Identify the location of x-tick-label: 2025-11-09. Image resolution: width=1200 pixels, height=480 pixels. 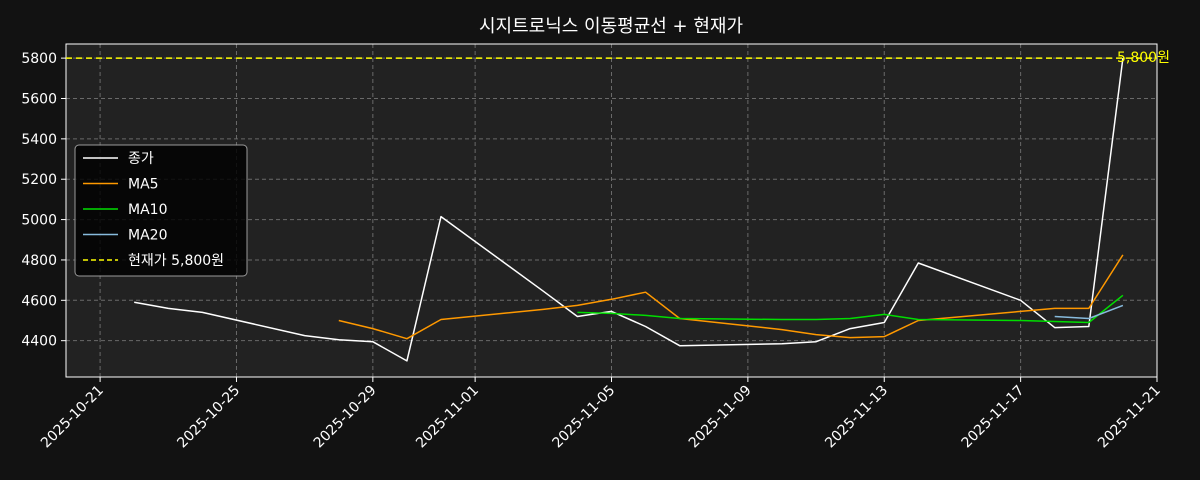
(720, 417).